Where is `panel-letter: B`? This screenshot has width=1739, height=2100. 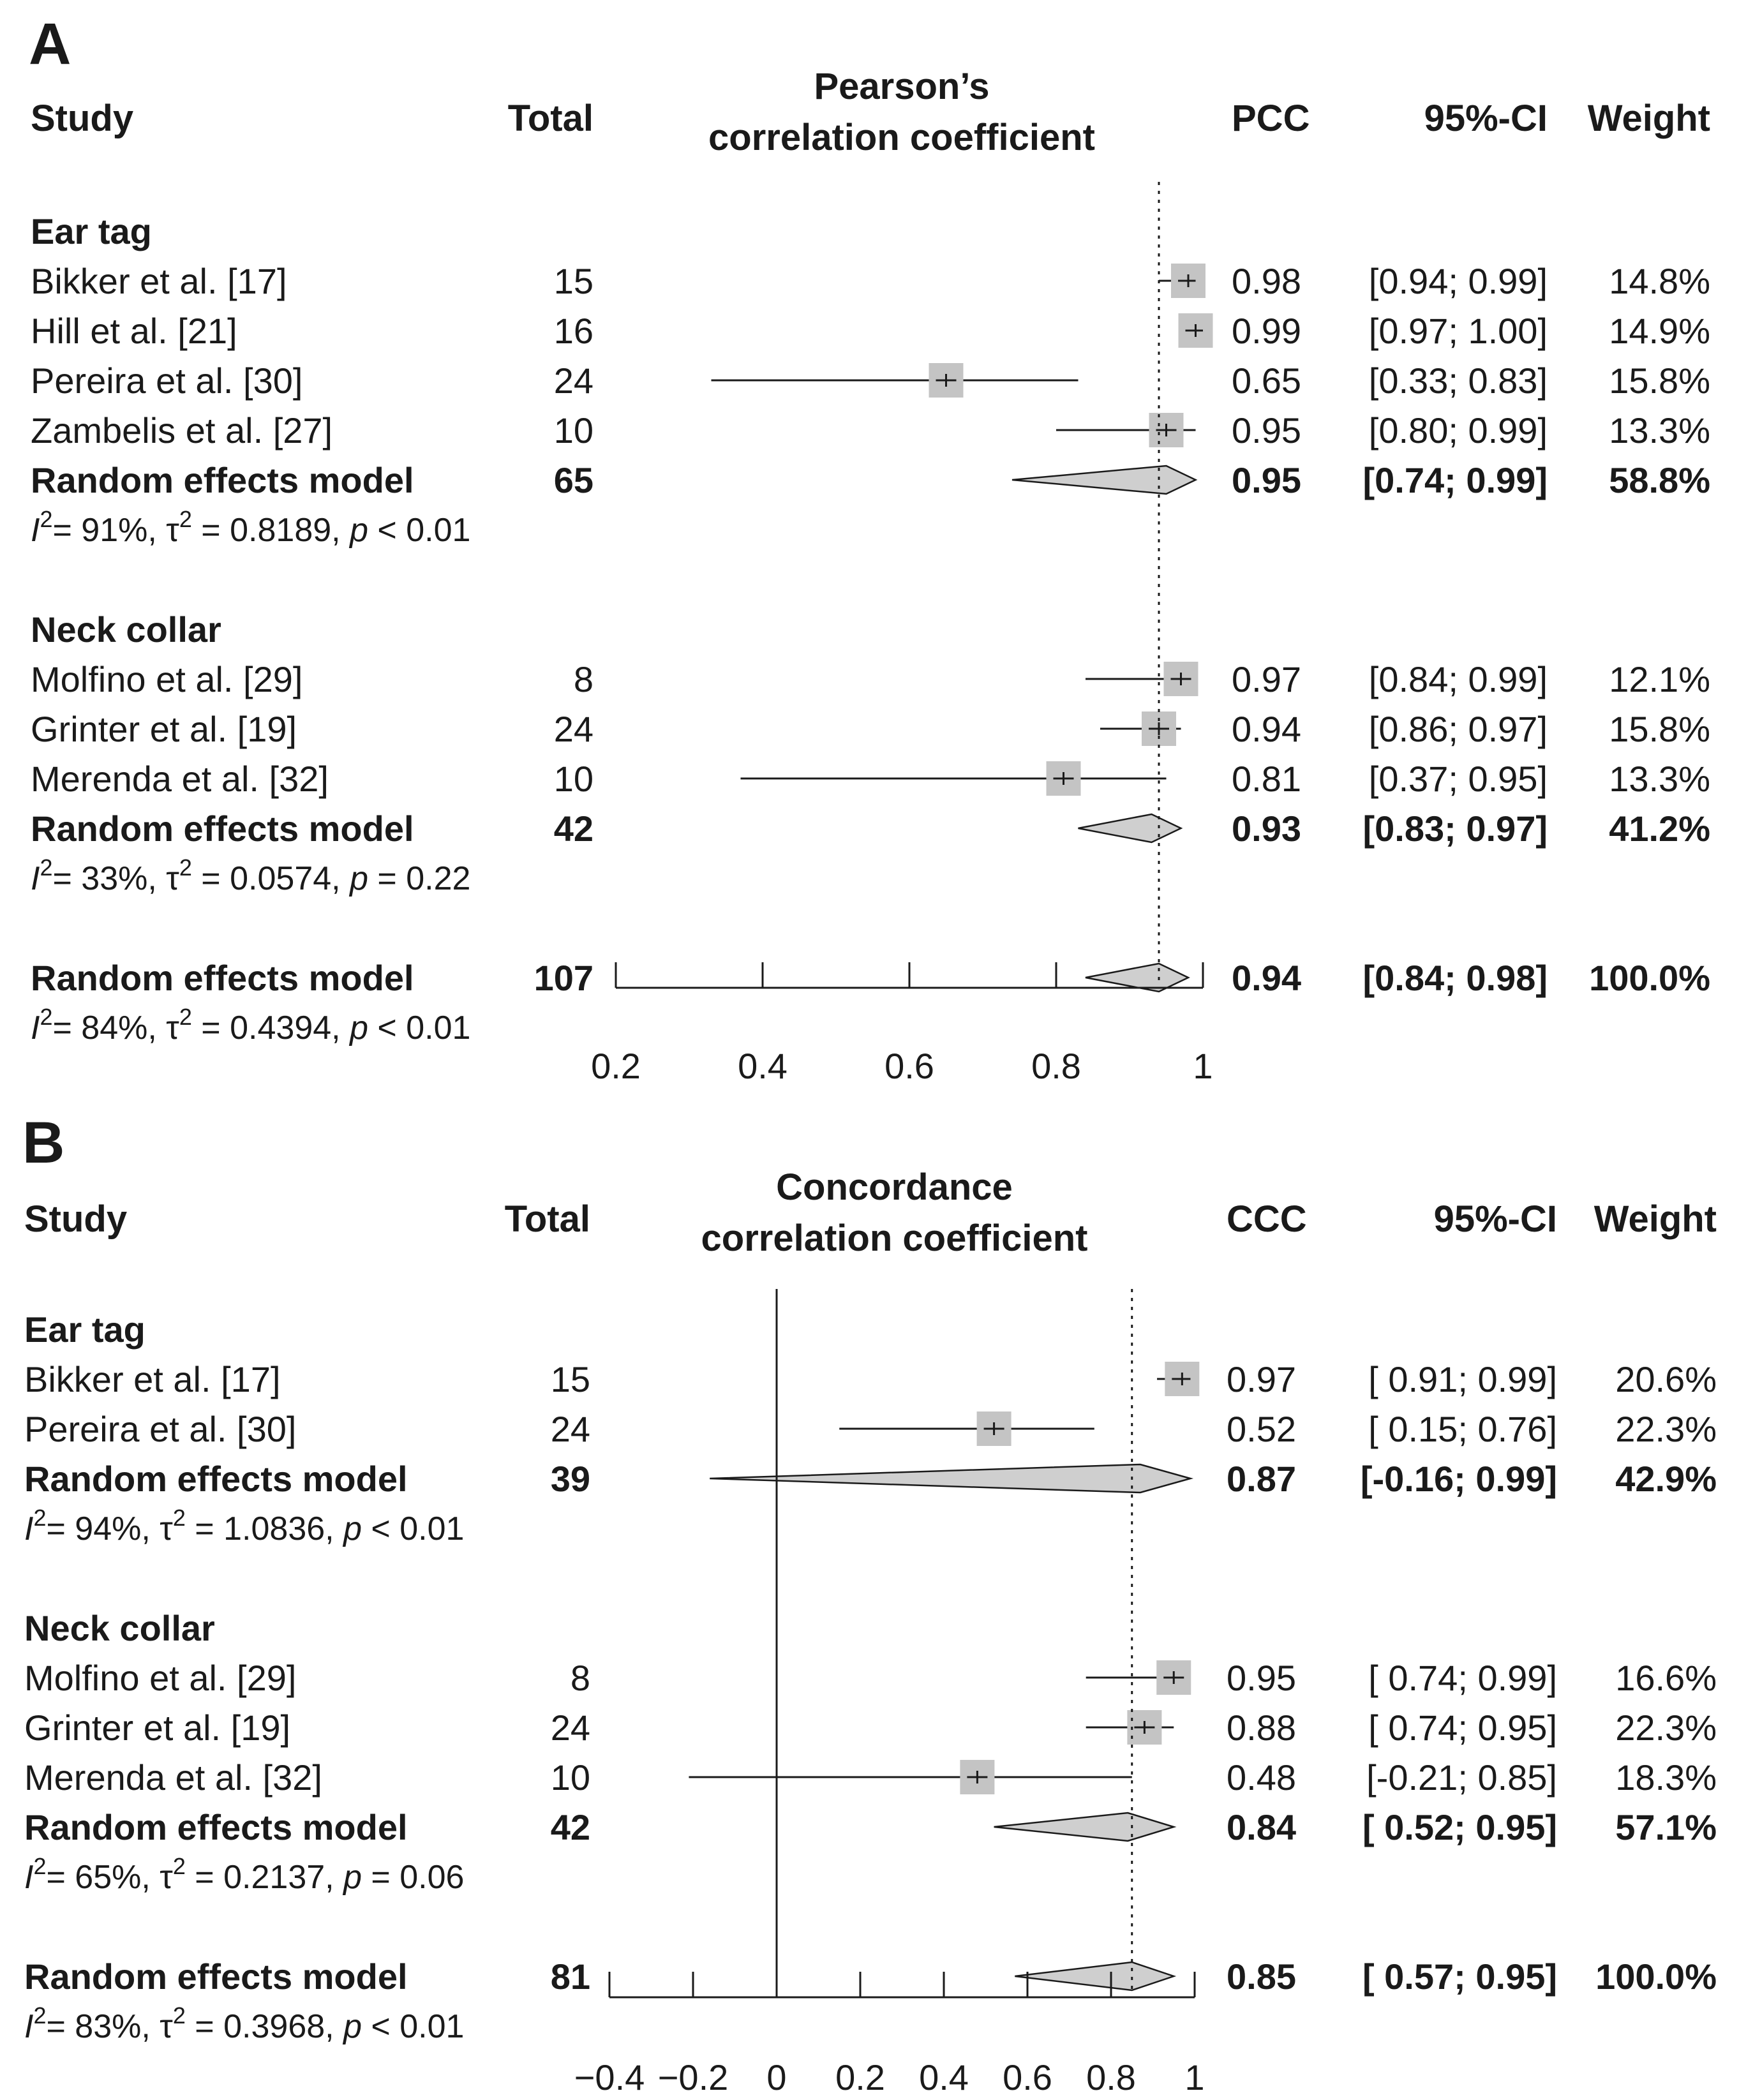
panel-letter: B is located at coordinates (43, 1142).